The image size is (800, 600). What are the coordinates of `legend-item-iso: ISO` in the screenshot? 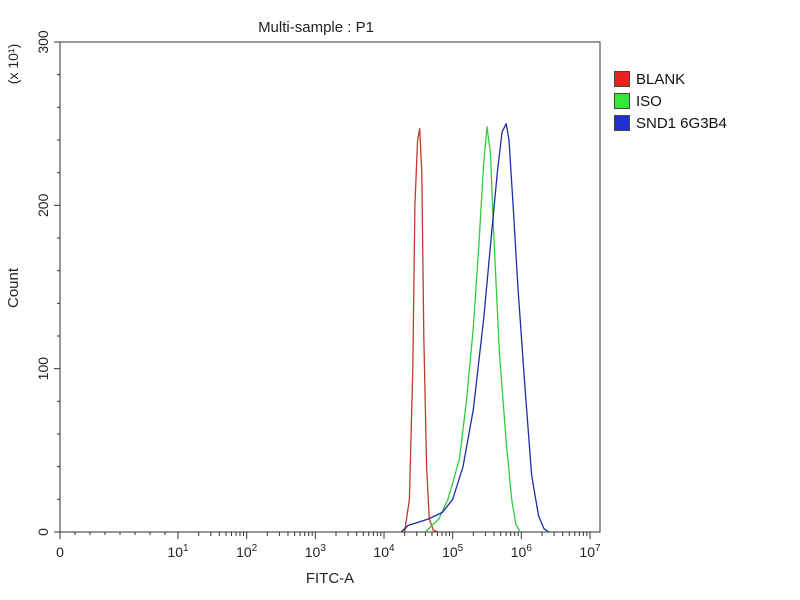 It's located at (670, 101).